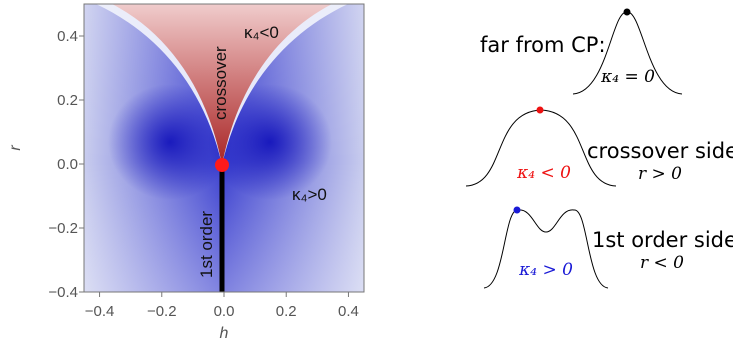  I want to click on crossover-kappa-label: κ₄ < 0, so click(543, 173).